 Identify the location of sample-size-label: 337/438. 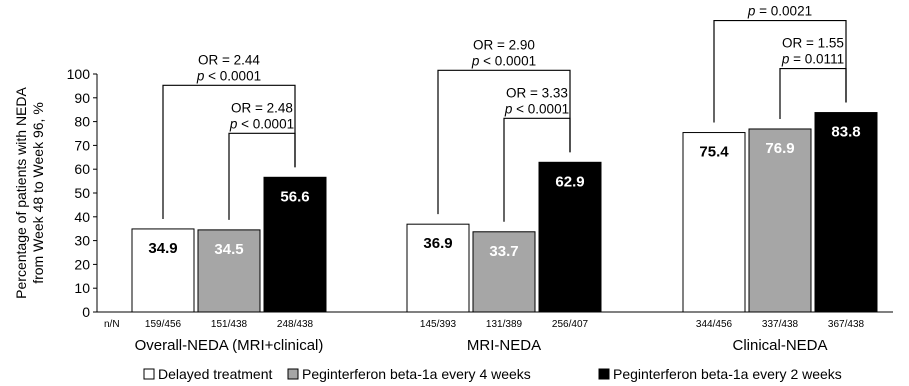
(780, 324).